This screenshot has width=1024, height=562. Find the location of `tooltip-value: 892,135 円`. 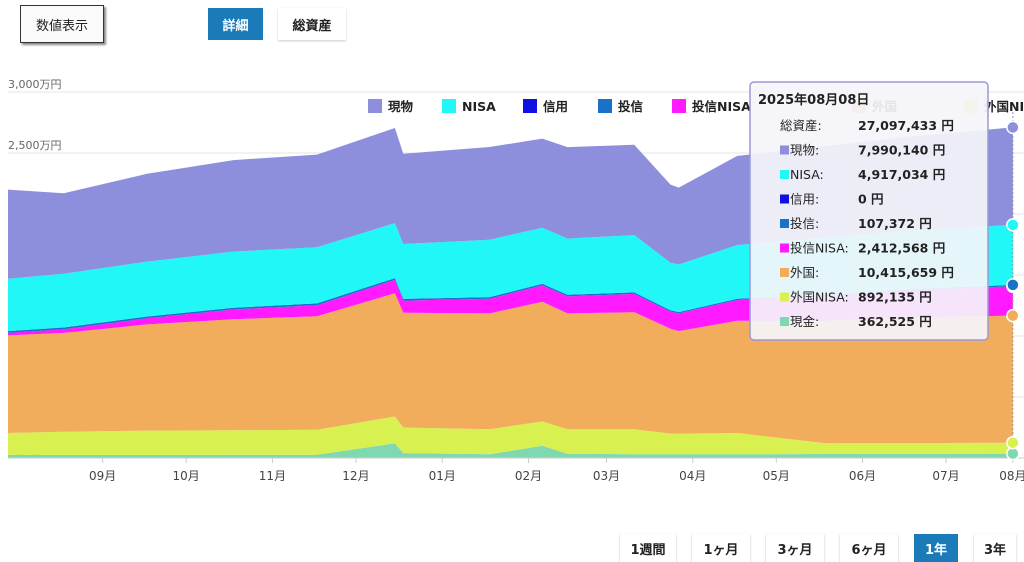

tooltip-value: 892,135 円 is located at coordinates (895, 297).